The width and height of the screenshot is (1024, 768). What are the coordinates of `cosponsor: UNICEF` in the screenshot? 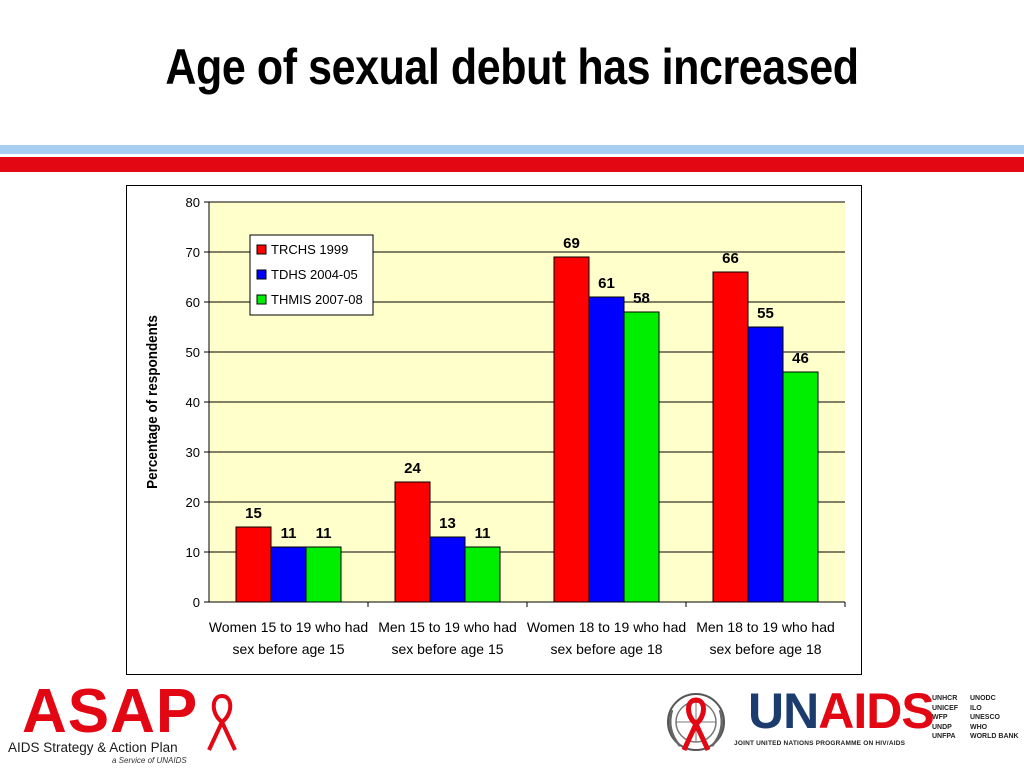 It's located at (945, 708).